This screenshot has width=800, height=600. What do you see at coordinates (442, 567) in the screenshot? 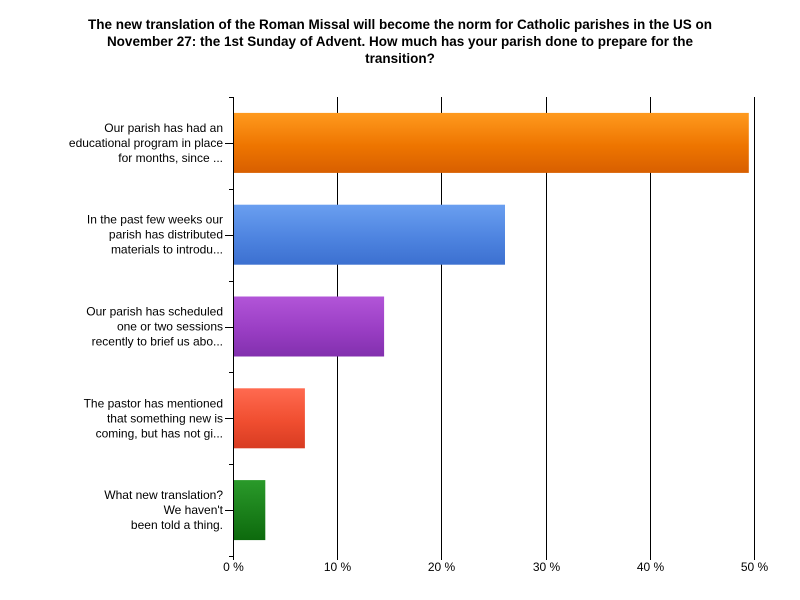
I see `x-tick-label: 20 %` at bounding box center [442, 567].